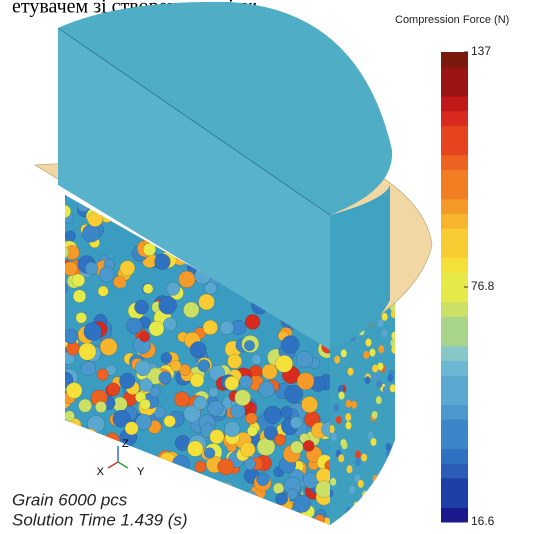 This screenshot has width=548, height=534. What do you see at coordinates (70, 499) in the screenshot?
I see `grain-count: Grain 6000 pcs` at bounding box center [70, 499].